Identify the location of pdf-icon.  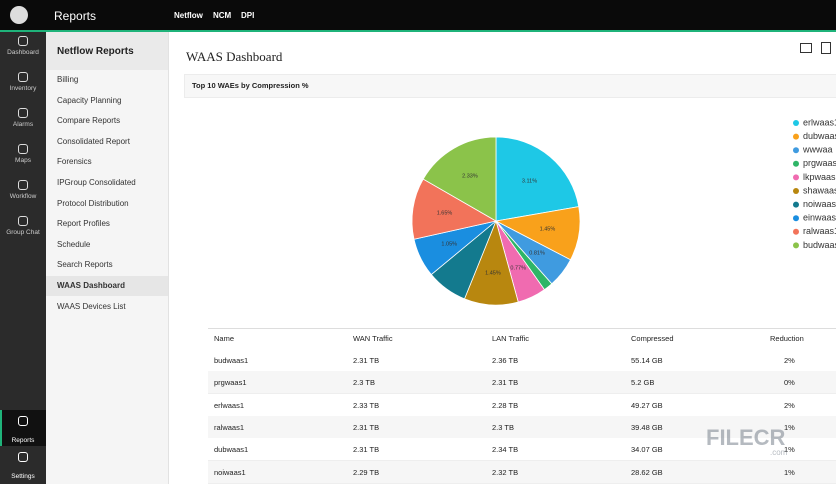
(826, 48).